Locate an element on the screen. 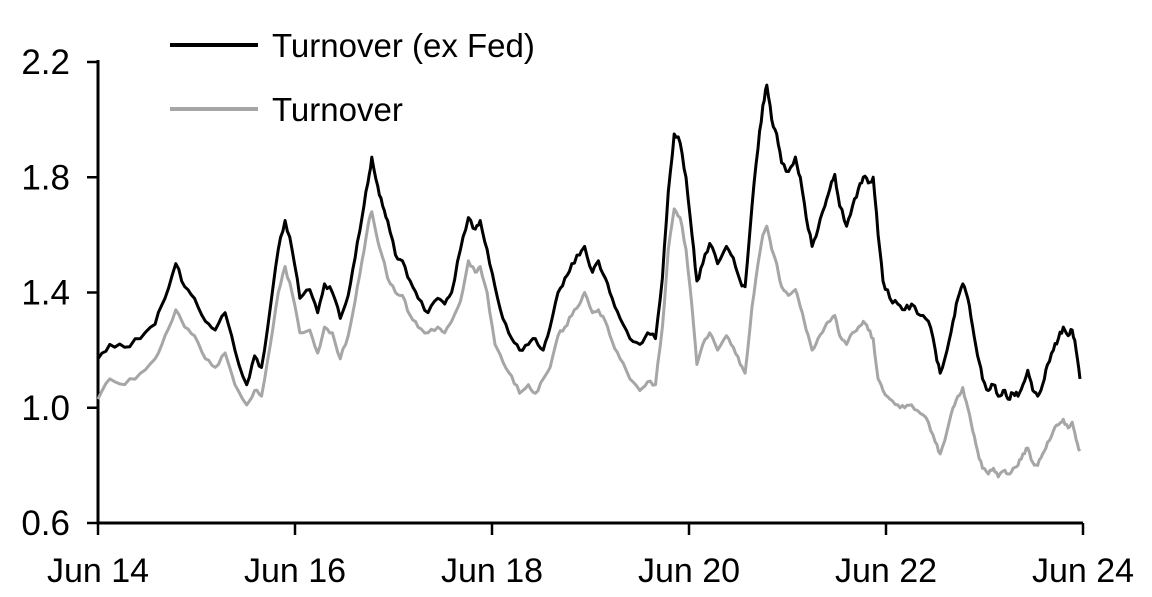 The height and width of the screenshot is (597, 1152). x-tick-label: Jun 22 is located at coordinates (886, 571).